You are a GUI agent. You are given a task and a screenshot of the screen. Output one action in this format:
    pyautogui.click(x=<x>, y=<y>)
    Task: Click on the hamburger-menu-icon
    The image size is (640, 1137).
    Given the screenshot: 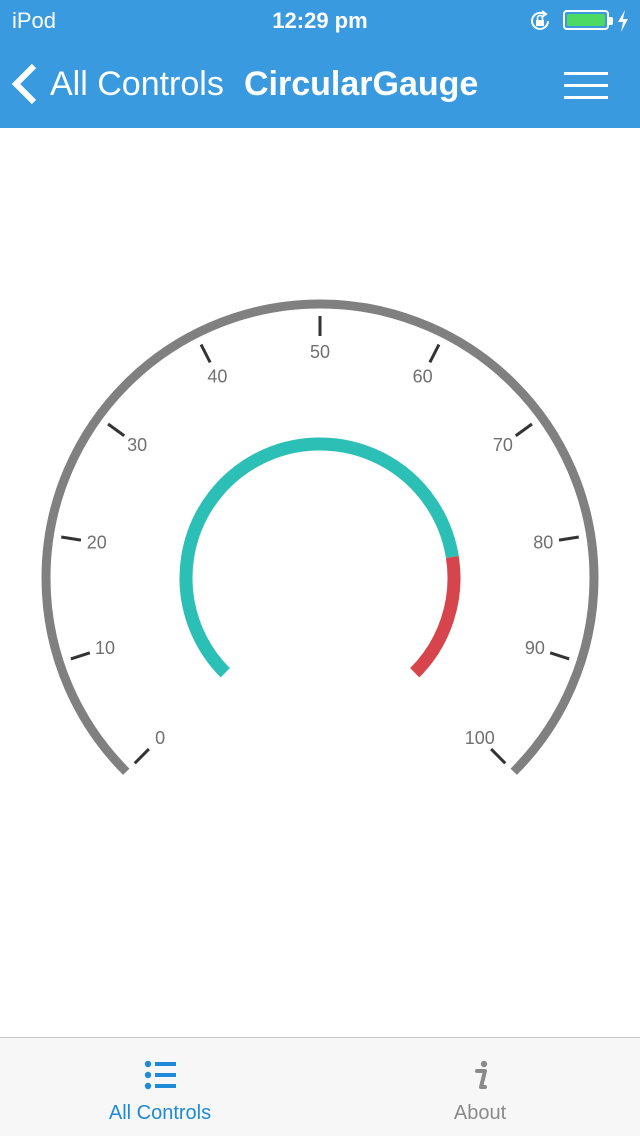 What is the action you would take?
    pyautogui.click(x=586, y=86)
    